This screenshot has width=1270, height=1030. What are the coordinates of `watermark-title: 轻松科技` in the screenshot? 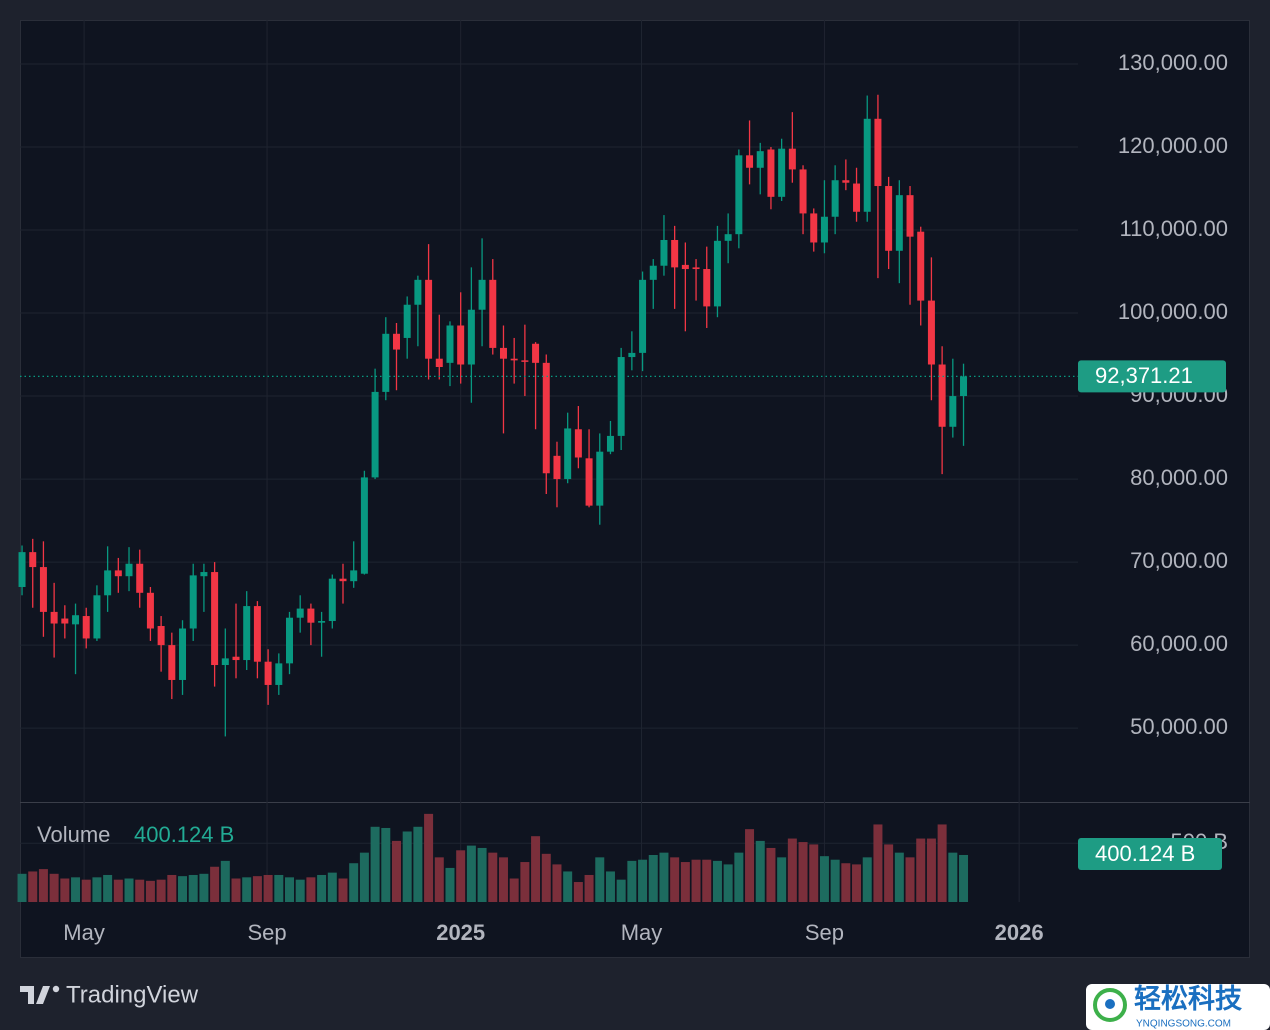 It's located at (1188, 999).